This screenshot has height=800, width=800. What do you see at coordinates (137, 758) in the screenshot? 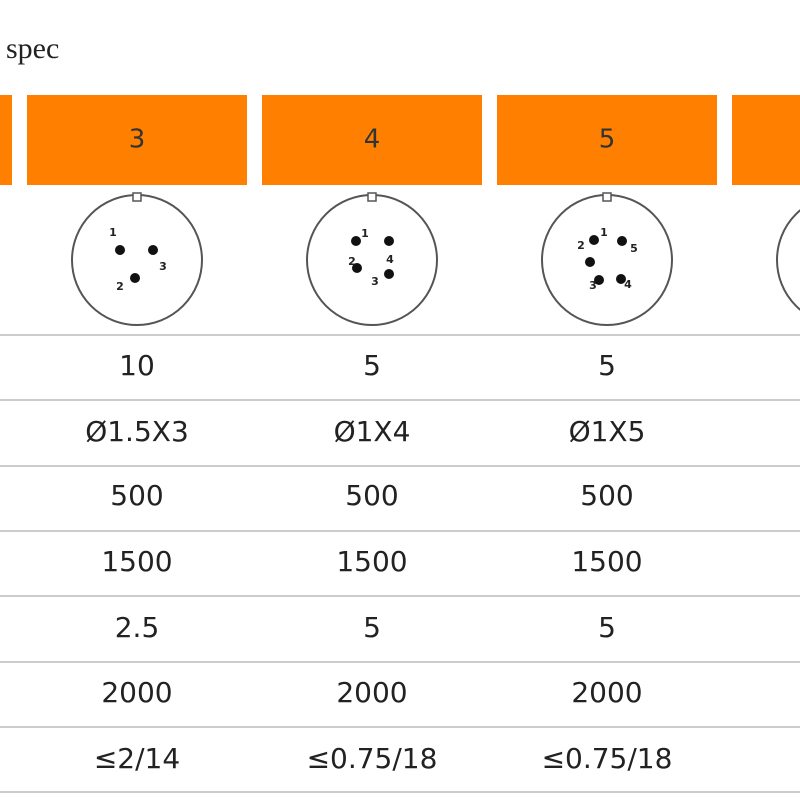
I see `cell: ≤2/14` at bounding box center [137, 758].